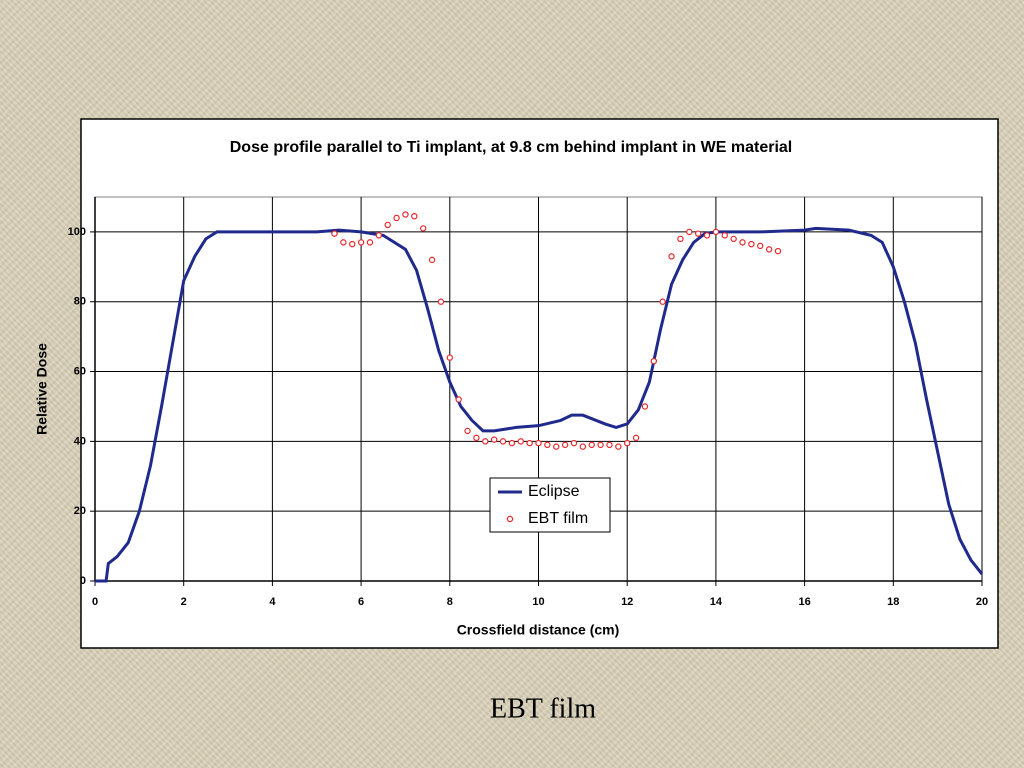 This screenshot has height=768, width=1024. What do you see at coordinates (80, 511) in the screenshot?
I see `y-tick-label: 20` at bounding box center [80, 511].